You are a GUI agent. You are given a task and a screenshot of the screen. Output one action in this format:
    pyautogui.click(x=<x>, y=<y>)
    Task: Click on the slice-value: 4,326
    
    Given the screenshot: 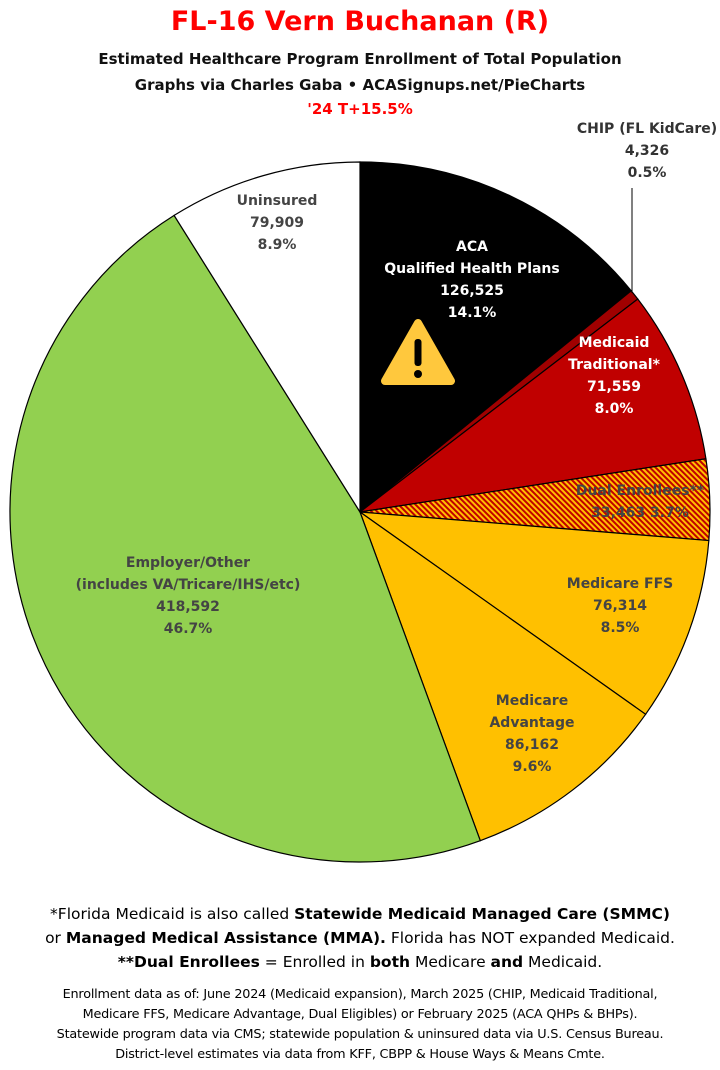 What is the action you would take?
    pyautogui.click(x=647, y=151)
    